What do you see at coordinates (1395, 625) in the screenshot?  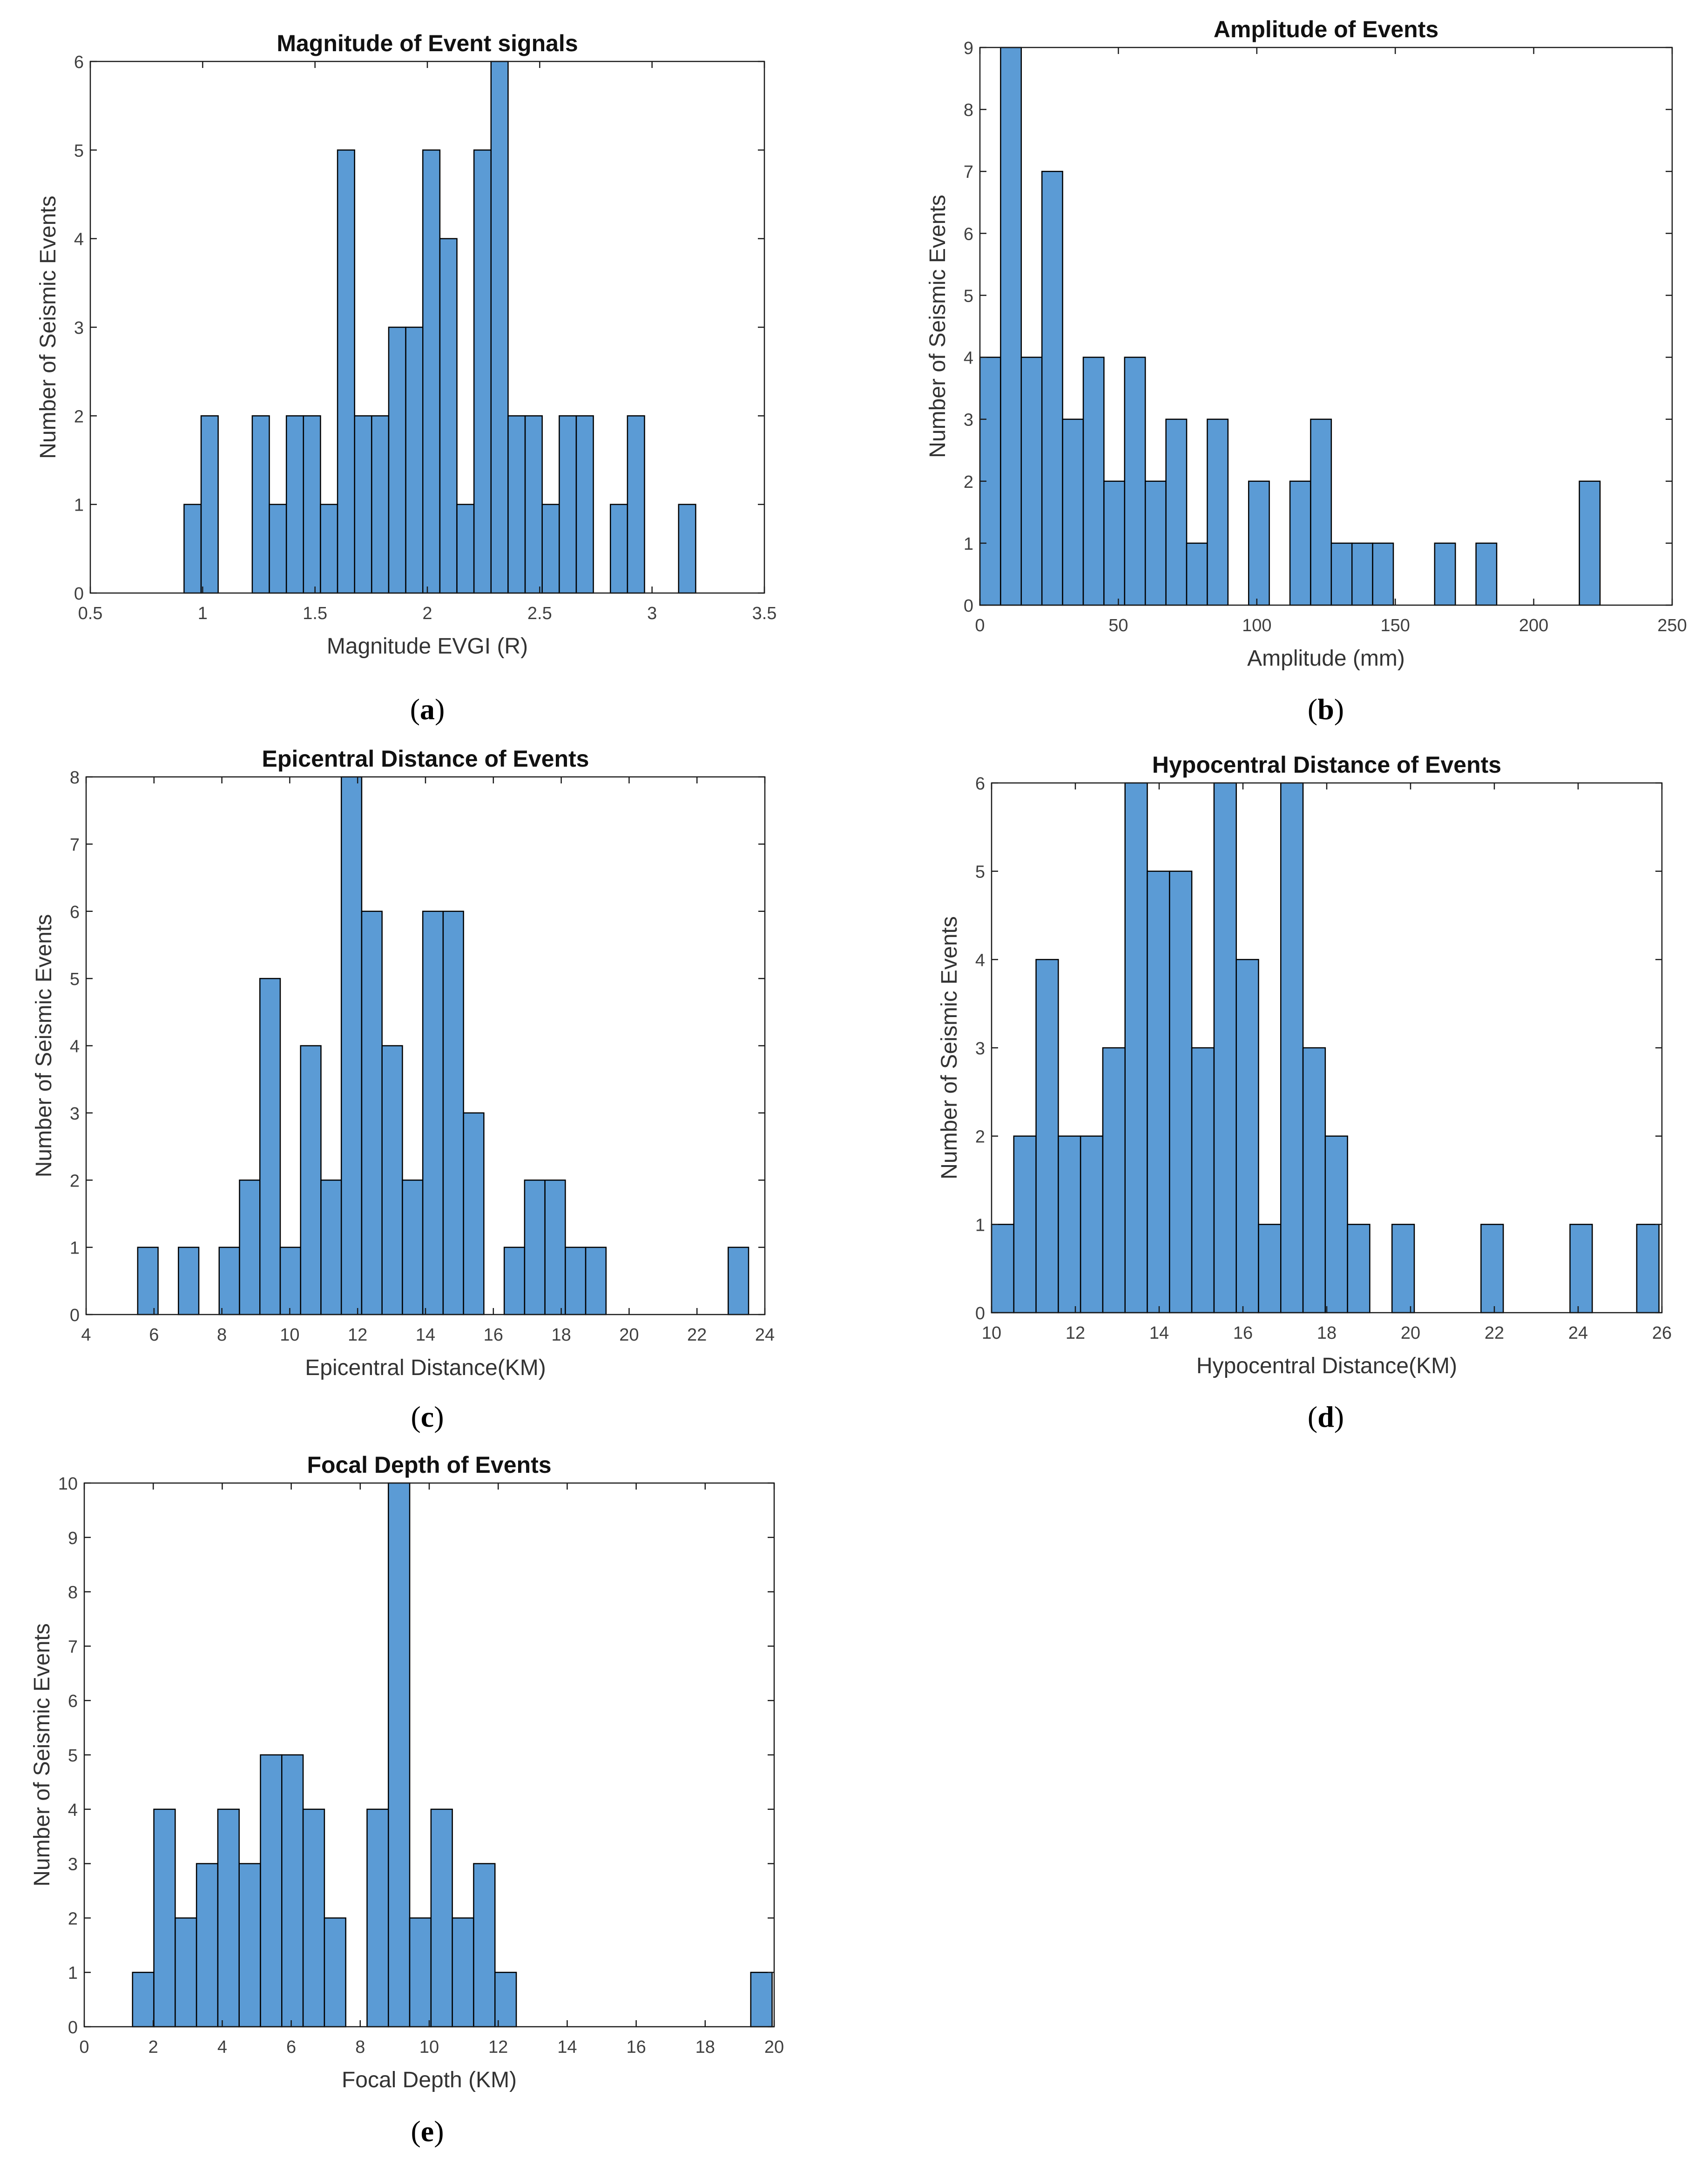 I see `x-tick-label: 150` at bounding box center [1395, 625].